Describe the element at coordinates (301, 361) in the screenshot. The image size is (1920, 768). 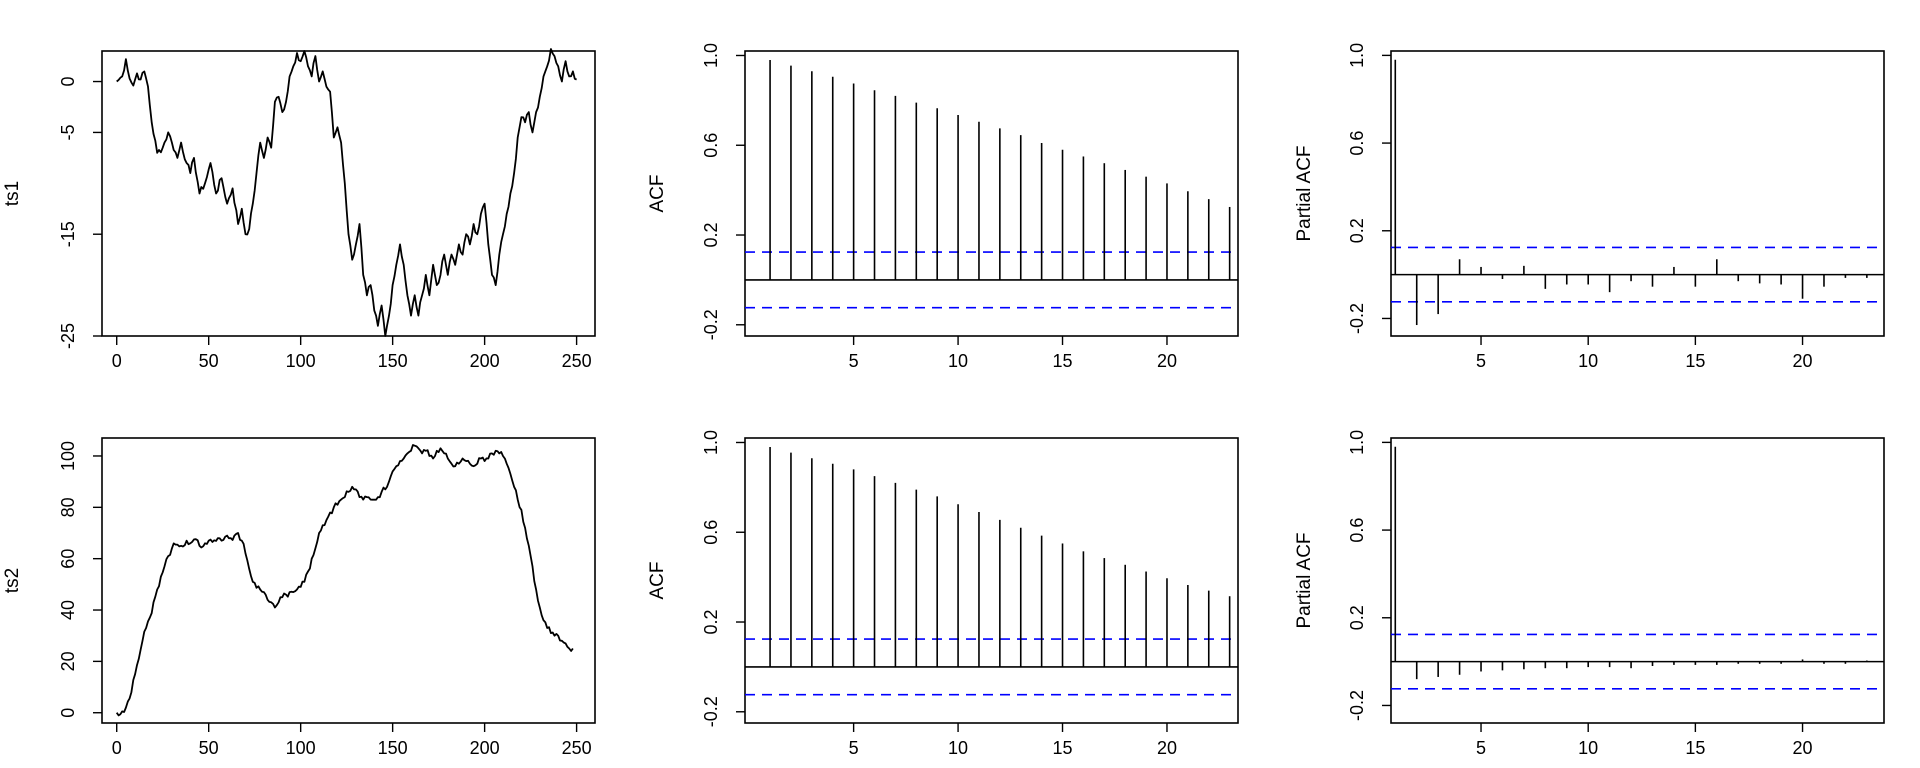
I see `ts1-series-xtick-label: 100` at that location.